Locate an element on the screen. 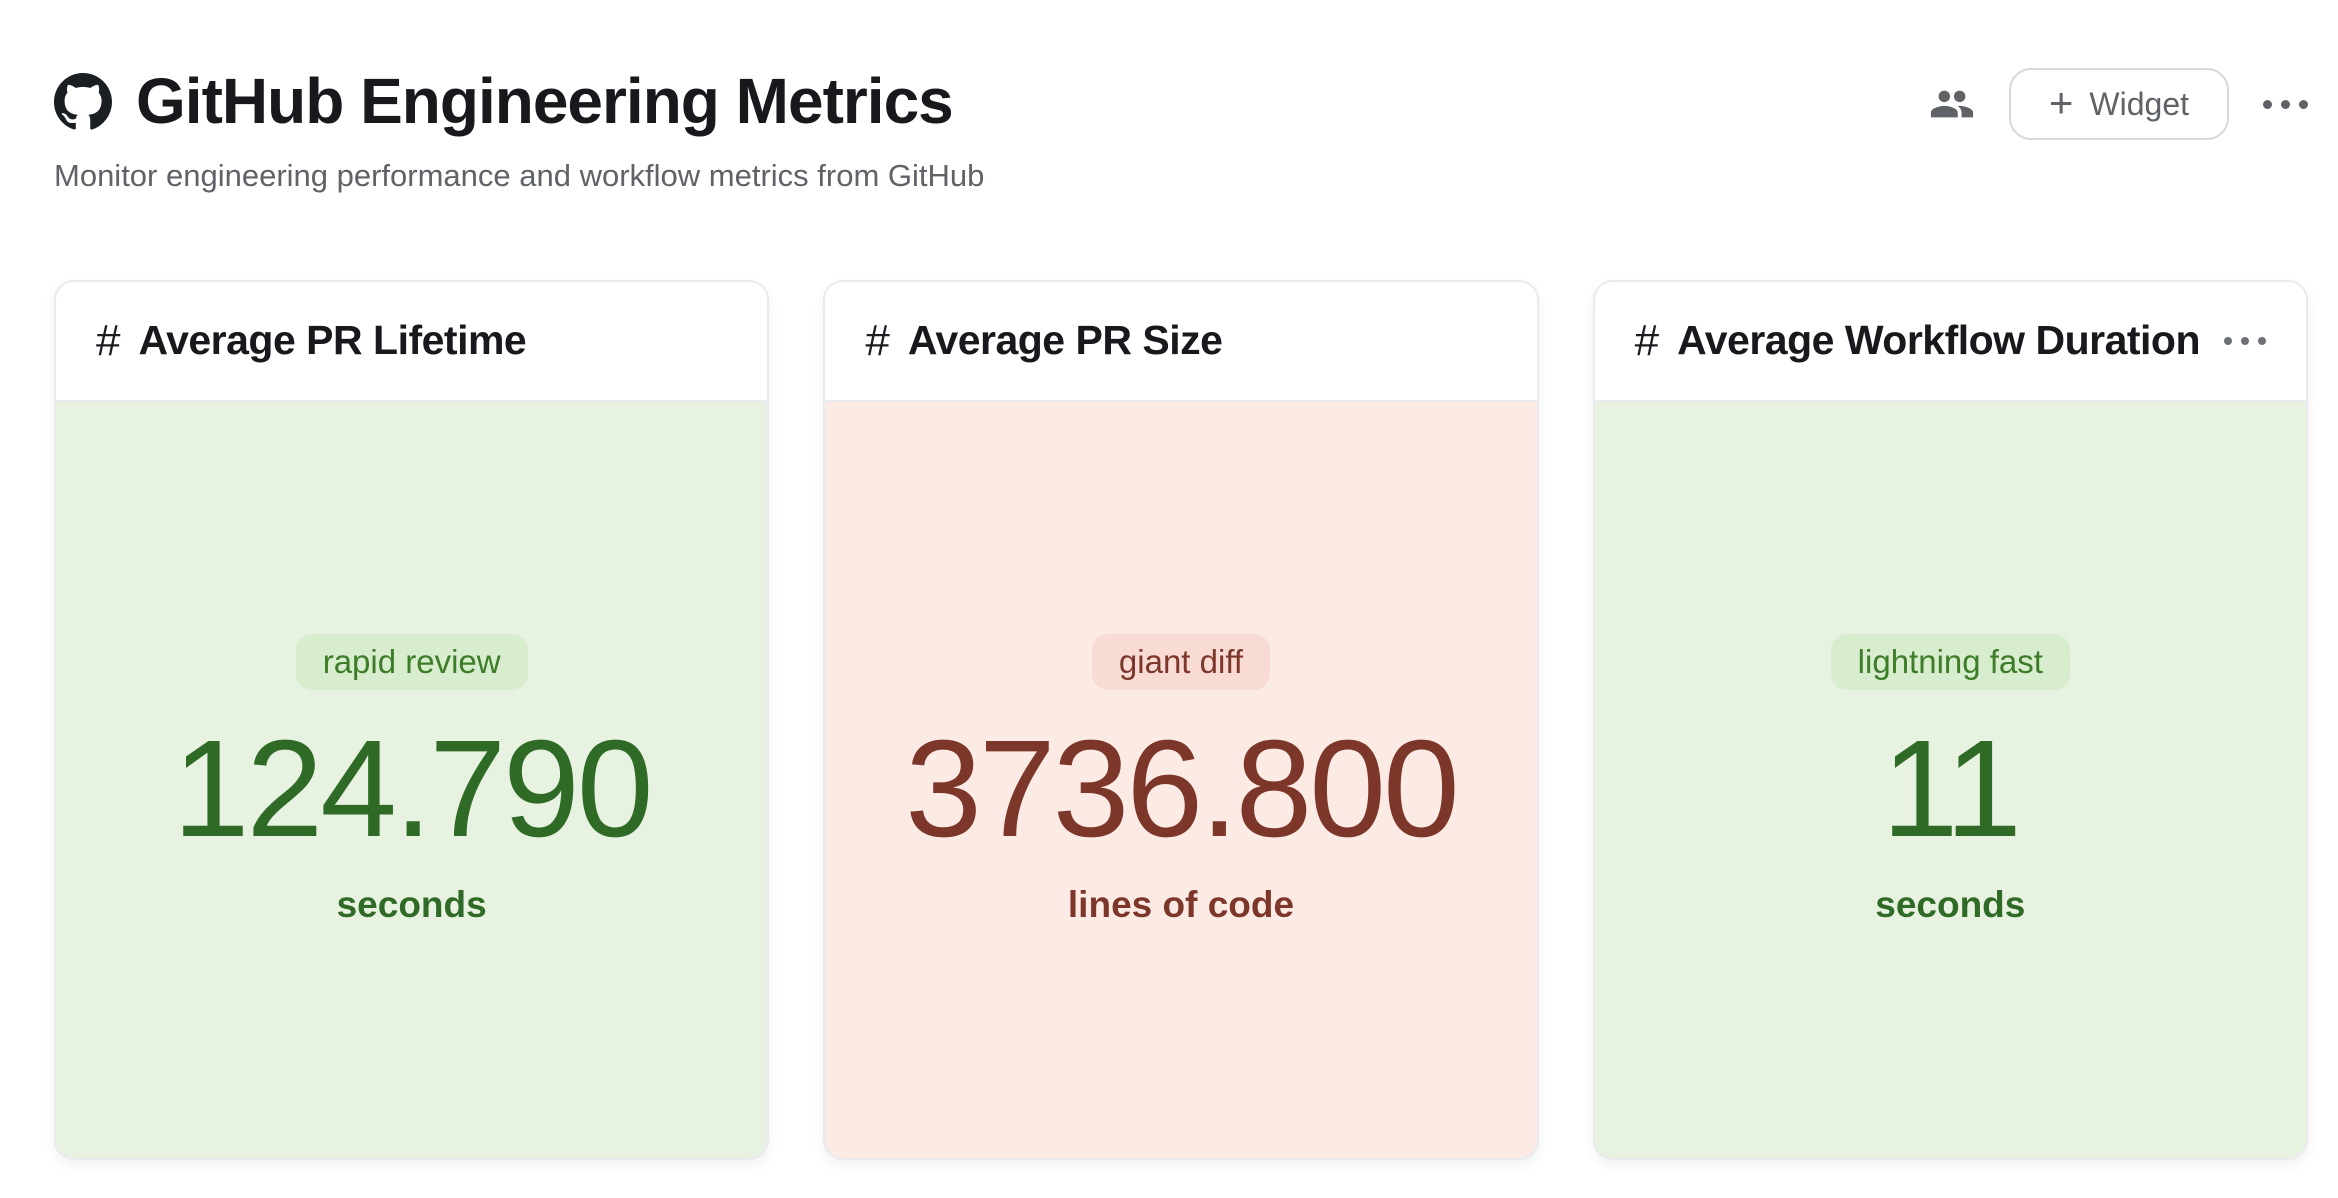 This screenshot has width=2338, height=1198. github-logo-icon is located at coordinates (83, 101).